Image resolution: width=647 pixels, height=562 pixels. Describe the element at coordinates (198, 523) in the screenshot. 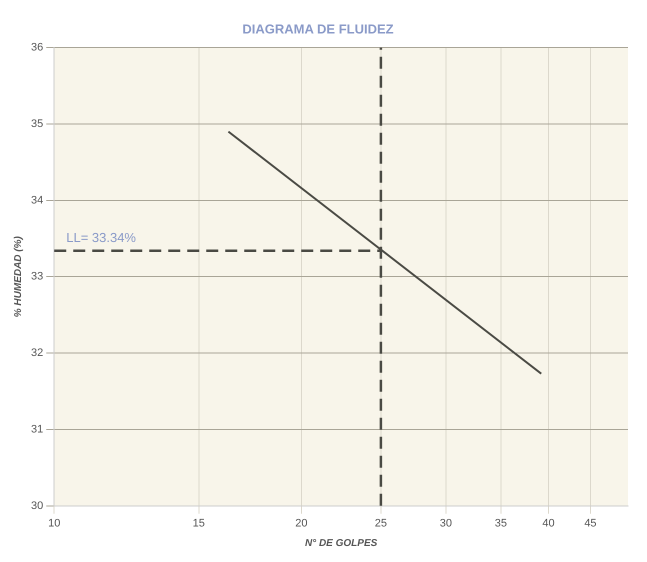

I see `x-tick-label: 15` at that location.